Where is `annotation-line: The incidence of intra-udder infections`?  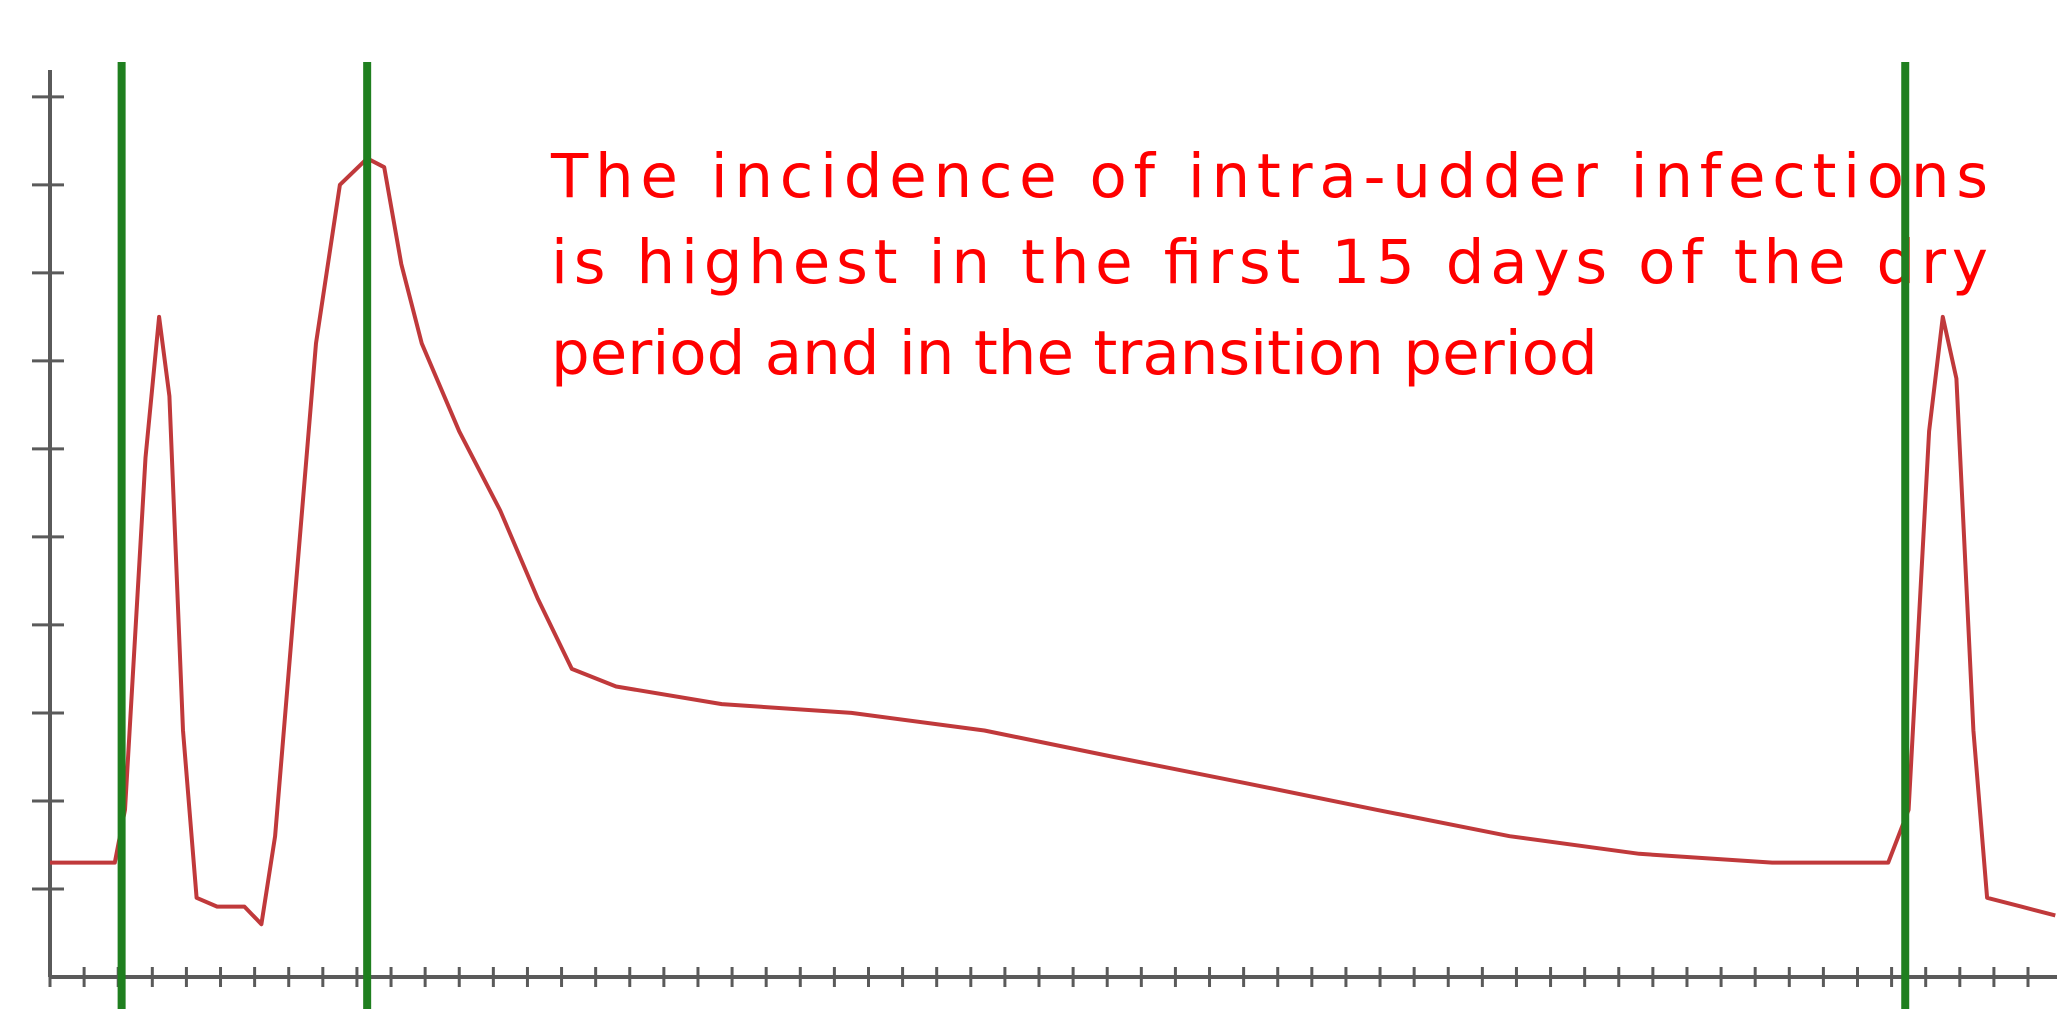
annotation-line: The incidence of intra-udder infections is located at coordinates (1269, 176).